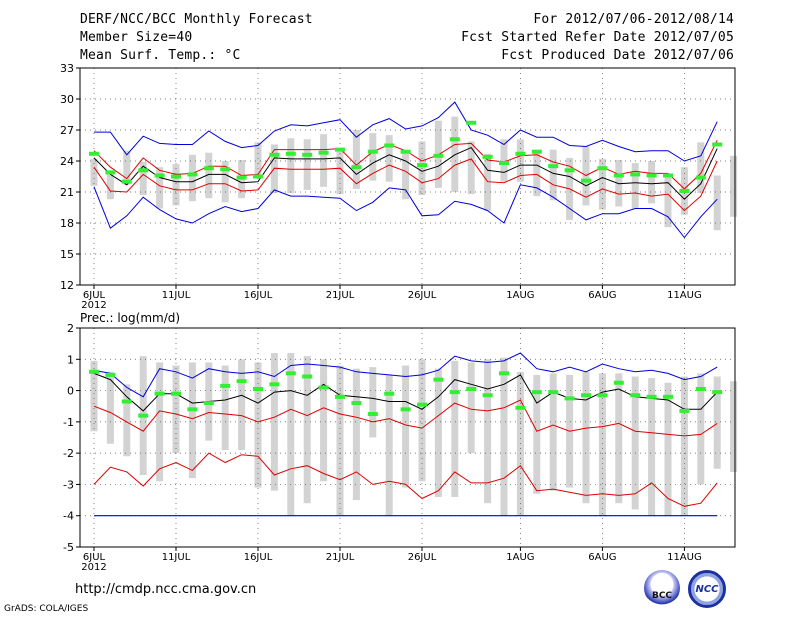 This screenshot has width=800, height=618. I want to click on produced-date: Fcst Produced Date 2012/07/06, so click(617, 55).